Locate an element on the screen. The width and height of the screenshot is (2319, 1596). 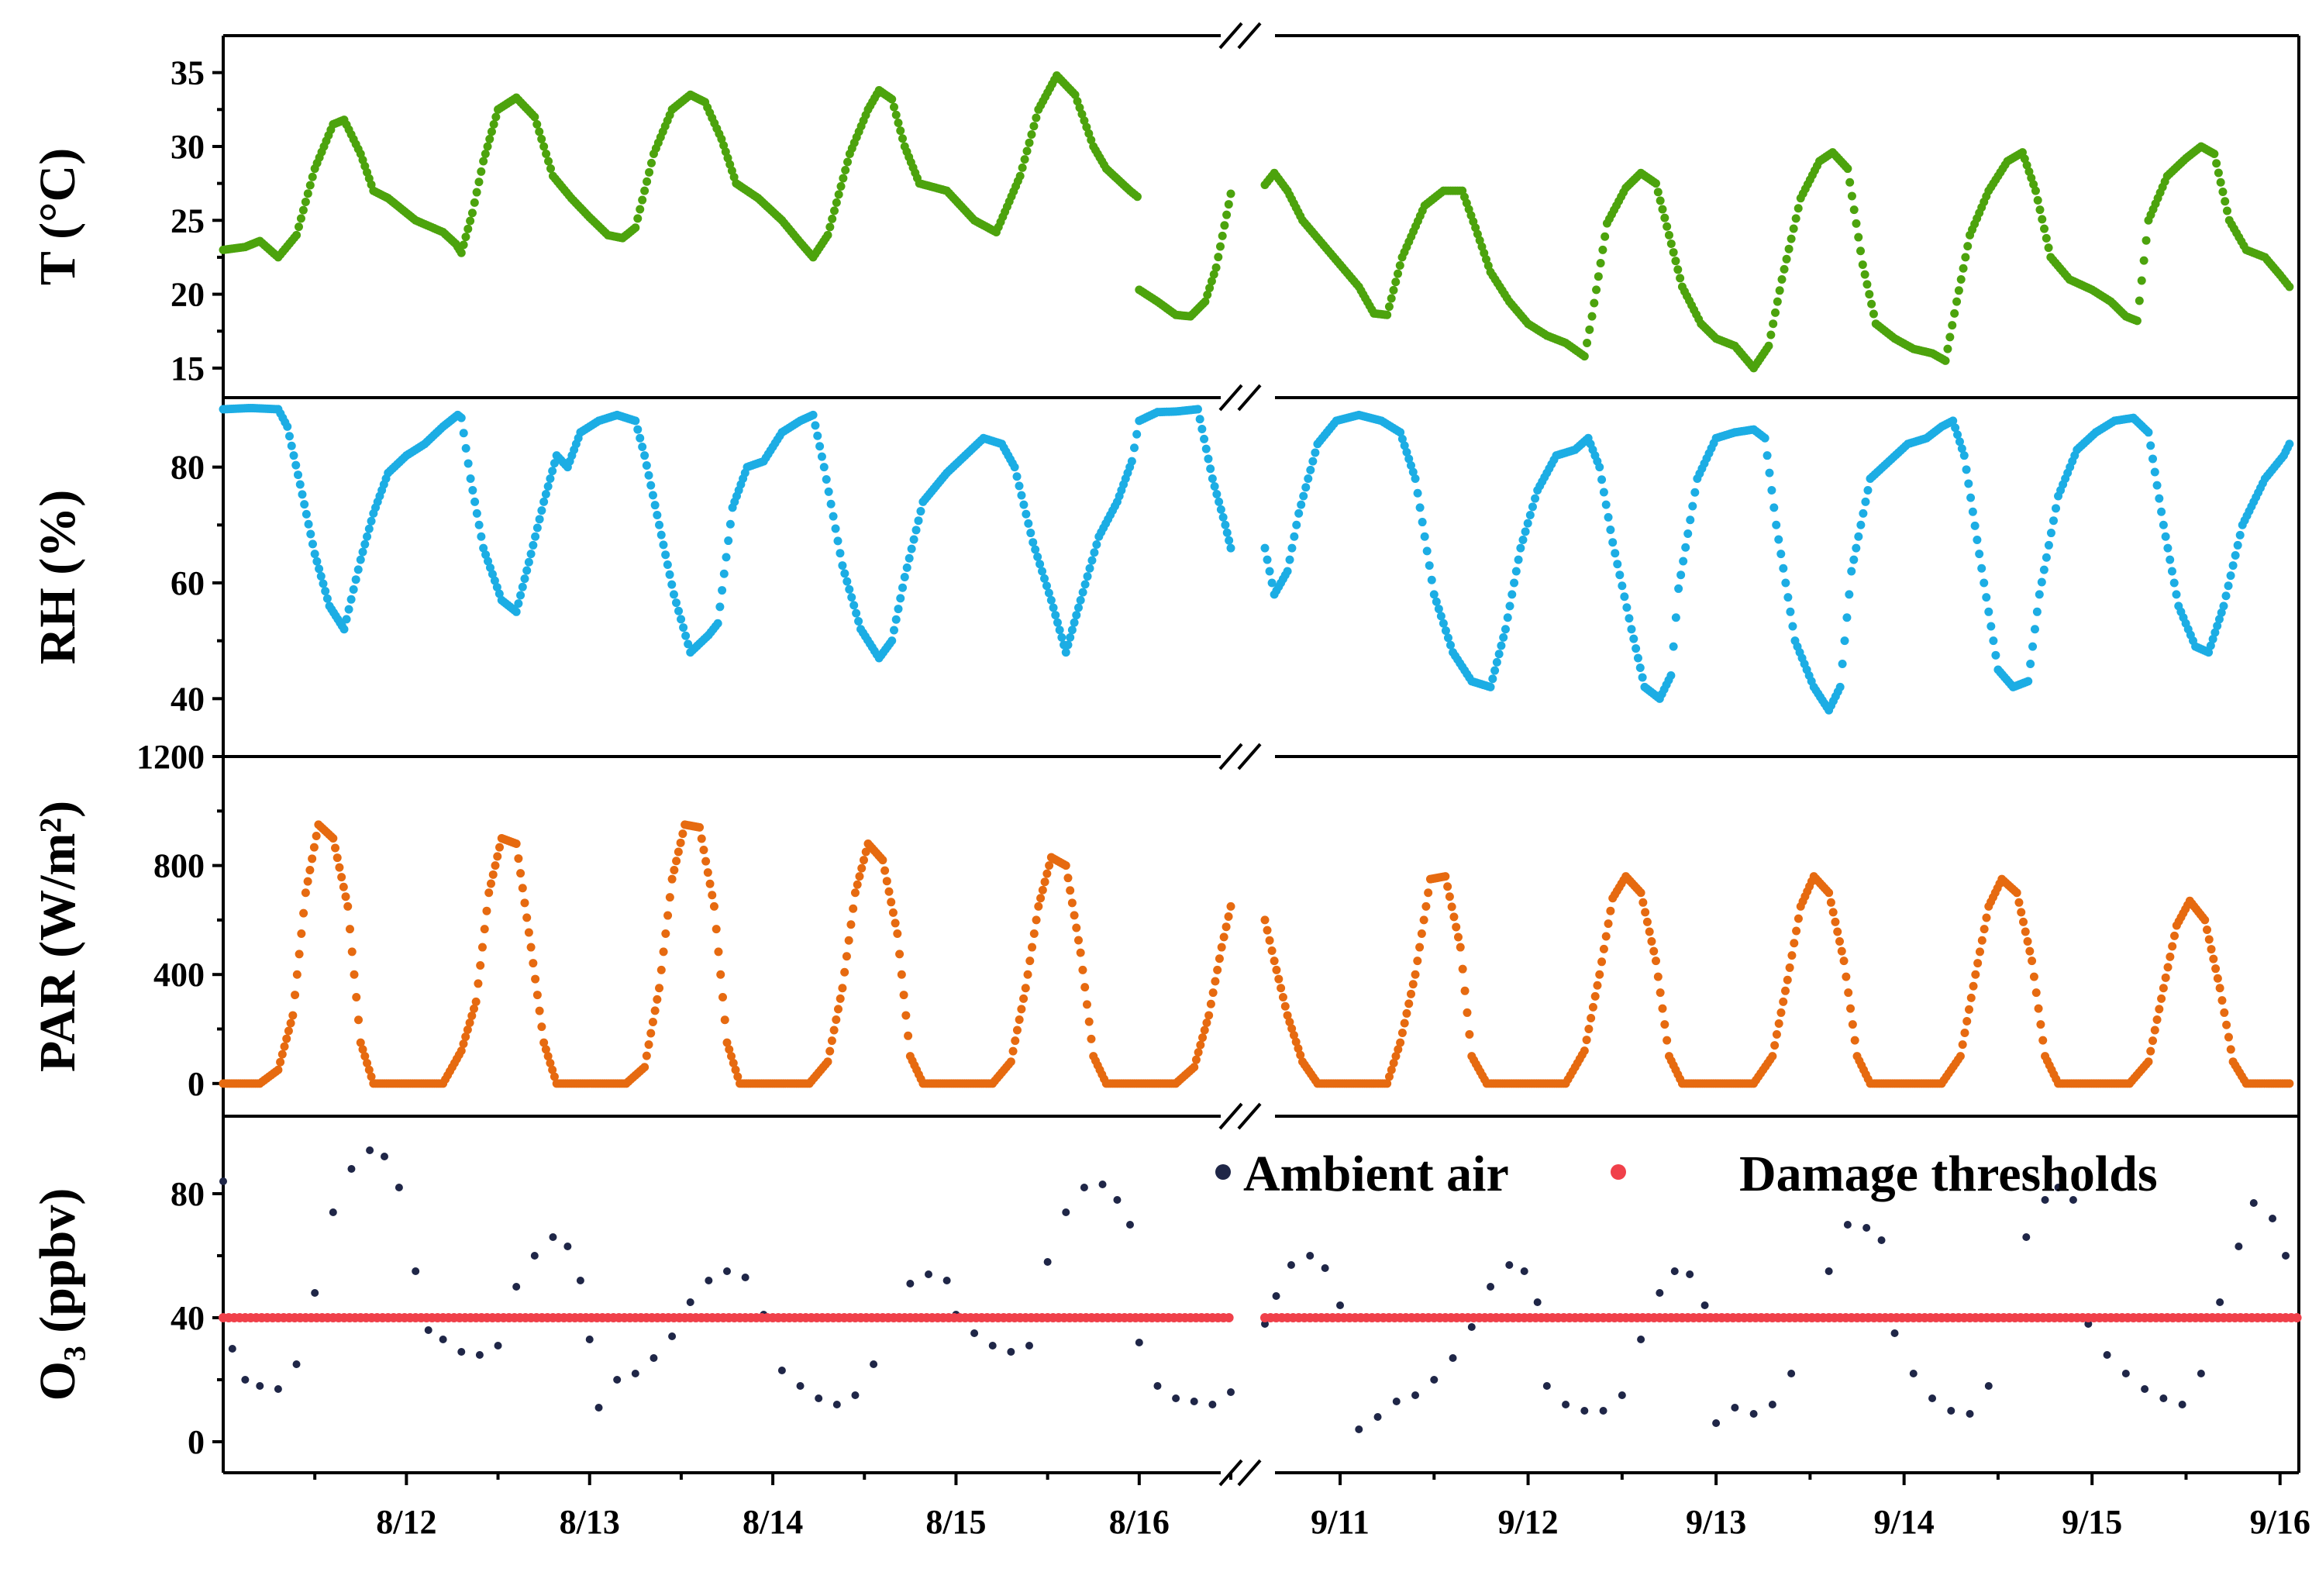
y-tick-label: 30 is located at coordinates (188, 147).